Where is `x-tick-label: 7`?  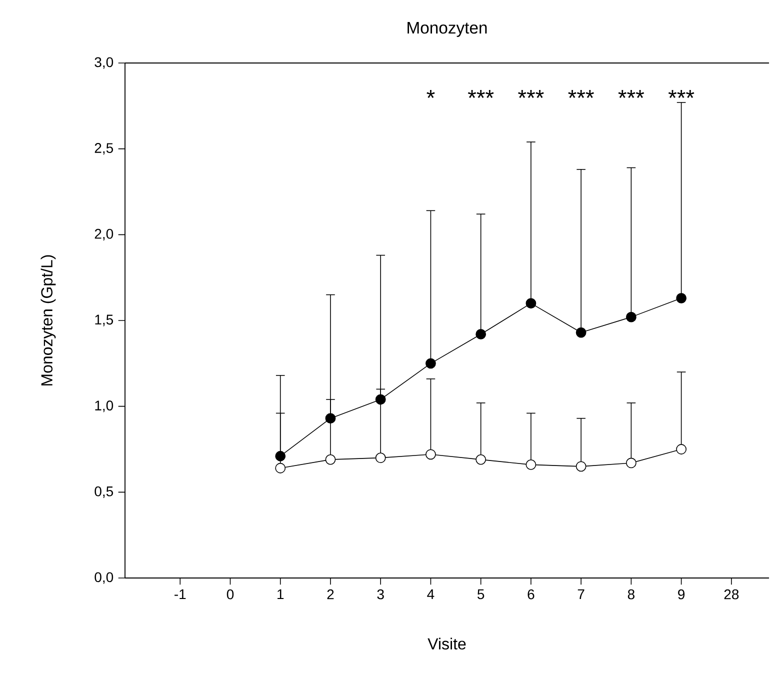
x-tick-label: 7 is located at coordinates (581, 594).